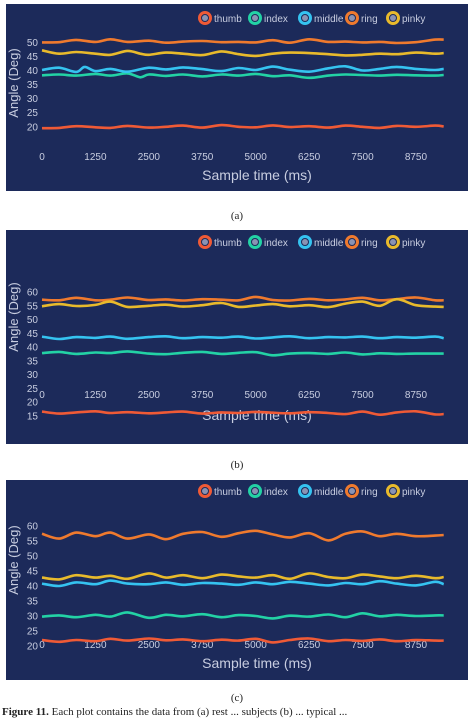 This screenshot has height=719, width=474. What do you see at coordinates (33, 127) in the screenshot?
I see `y-tick-label: 20` at bounding box center [33, 127].